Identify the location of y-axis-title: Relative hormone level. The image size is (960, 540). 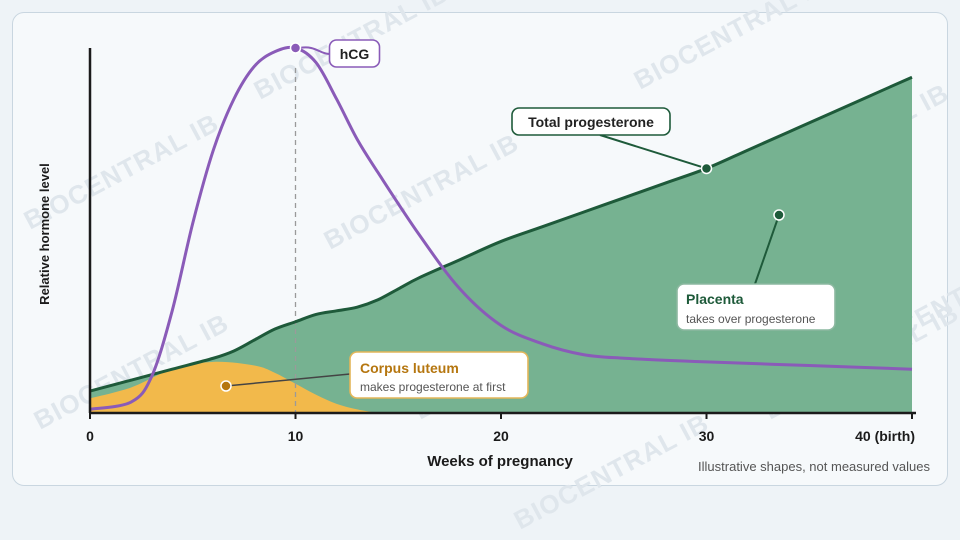
(44, 234).